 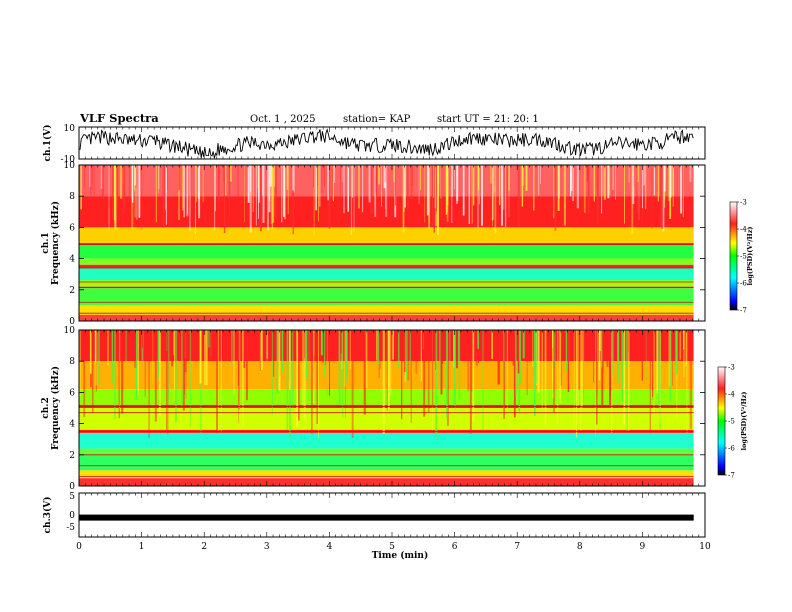 What do you see at coordinates (70, 129) in the screenshot?
I see `ch1-ytick-top: 10` at bounding box center [70, 129].